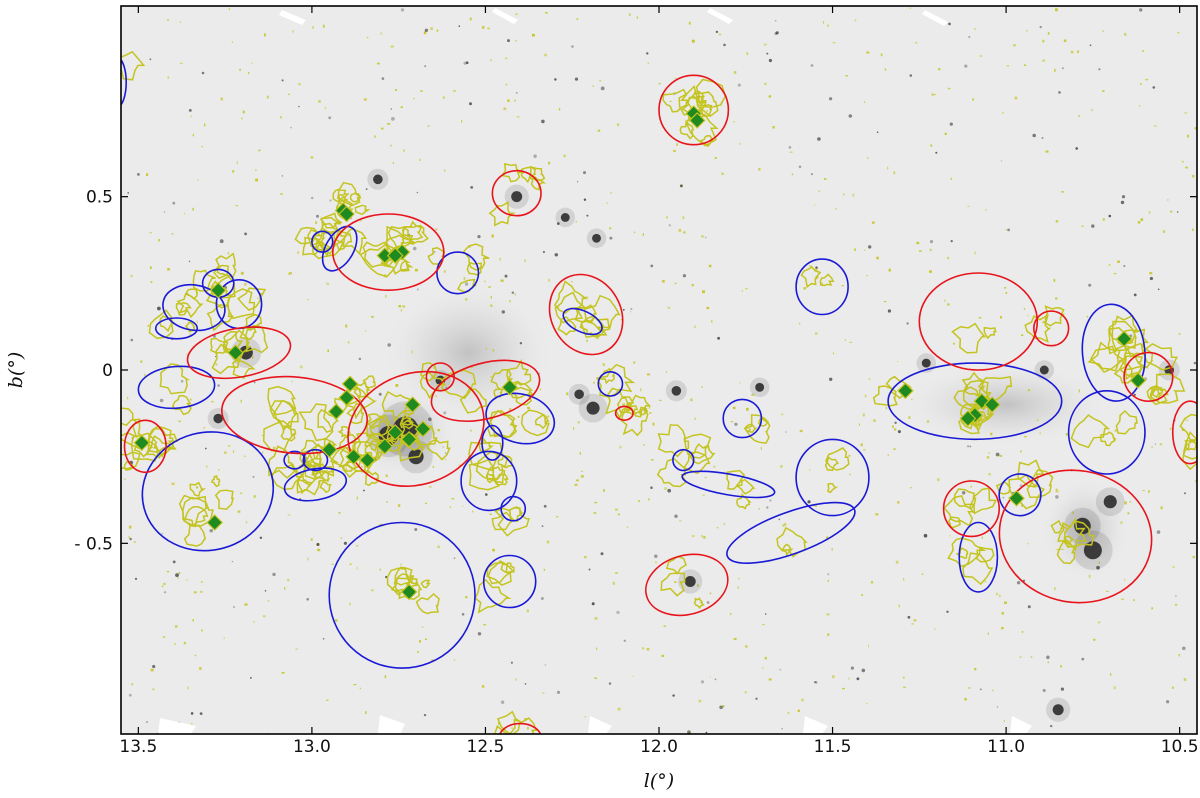  I want to click on blue-ellipse, so click(402, 595).